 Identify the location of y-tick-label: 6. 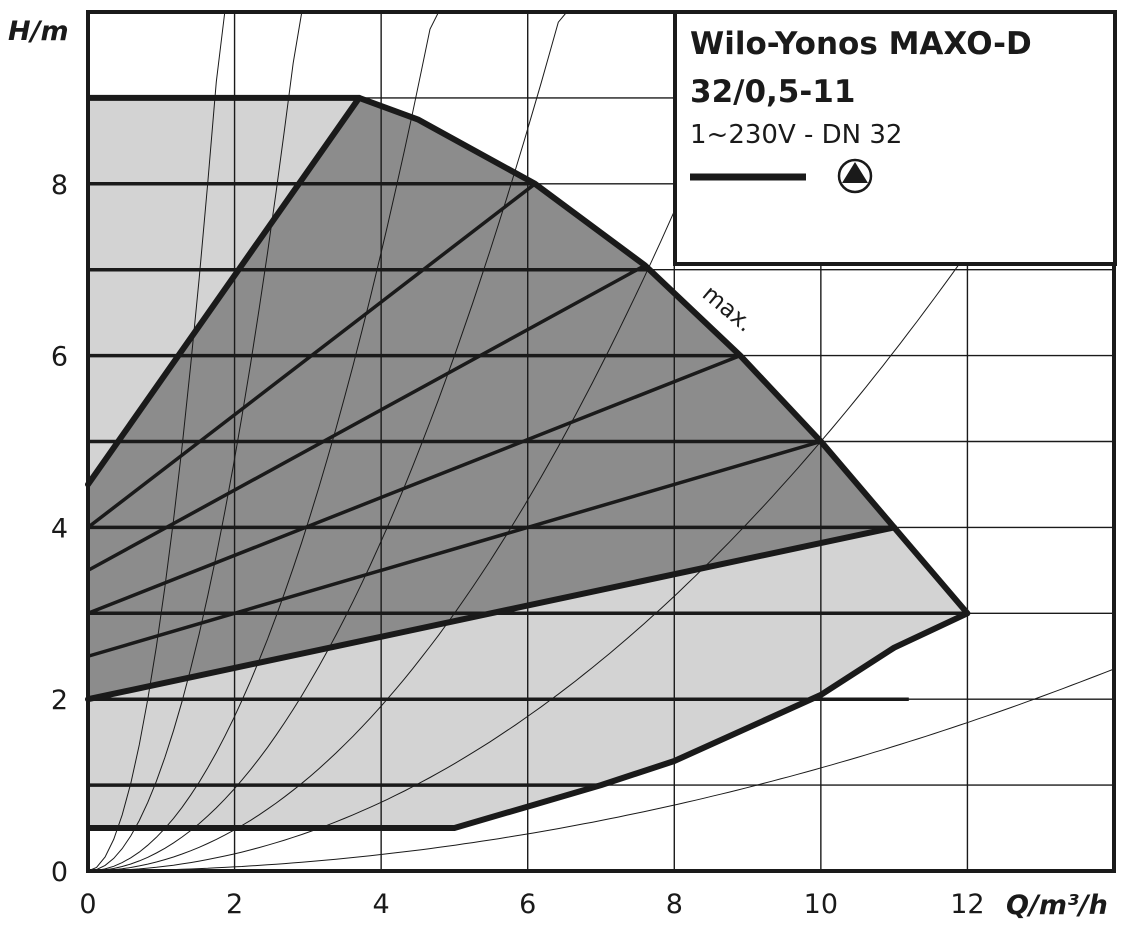
(59, 357).